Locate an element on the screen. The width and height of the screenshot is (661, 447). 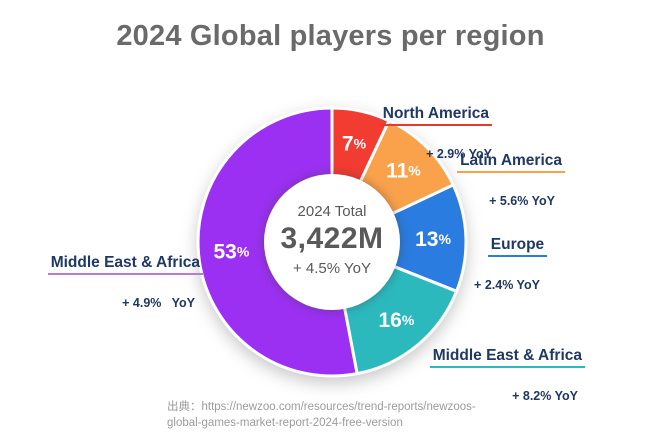
center-yoy-value: + 4.5% YoY is located at coordinates (332, 268).